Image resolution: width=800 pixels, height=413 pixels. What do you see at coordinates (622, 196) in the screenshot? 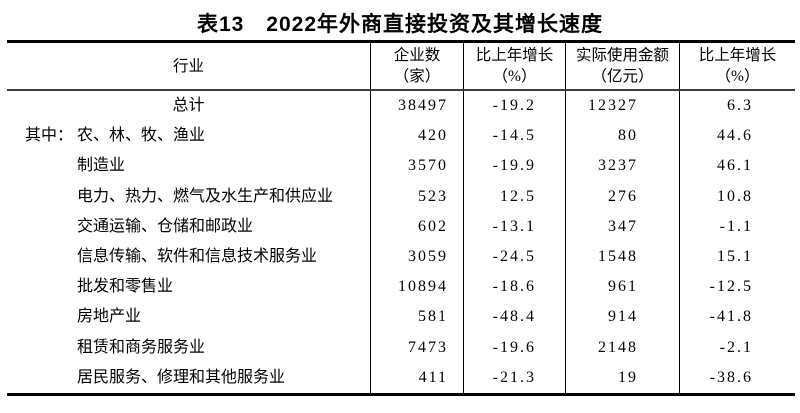
I see `amount-cell: 276` at bounding box center [622, 196].